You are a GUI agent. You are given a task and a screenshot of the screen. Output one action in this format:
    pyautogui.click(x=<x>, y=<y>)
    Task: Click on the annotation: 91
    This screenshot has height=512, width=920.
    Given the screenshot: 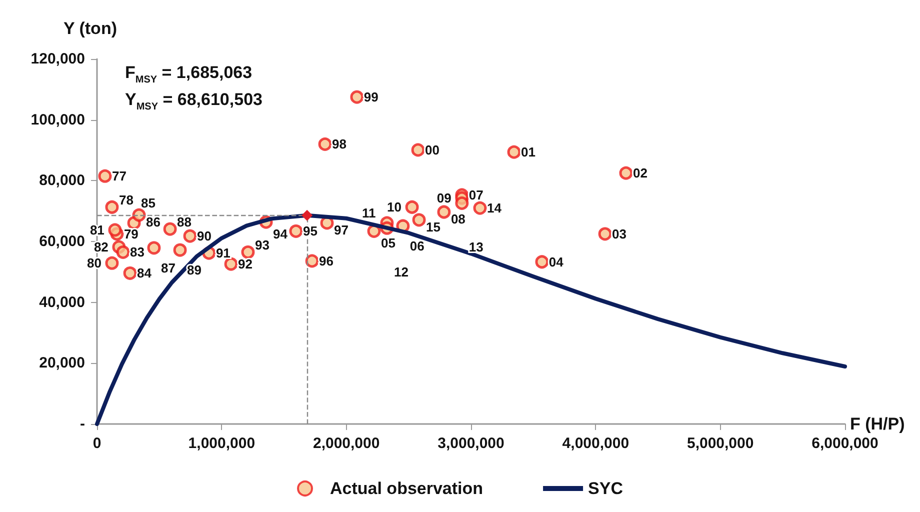 What is the action you would take?
    pyautogui.click(x=223, y=253)
    